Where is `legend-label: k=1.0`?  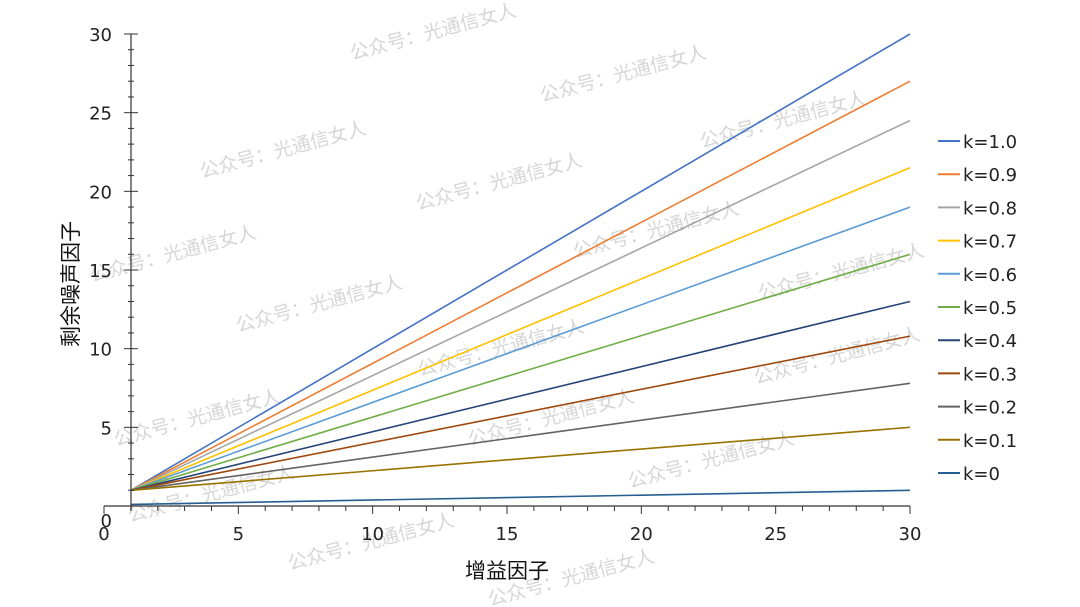 legend-label: k=1.0 is located at coordinates (990, 142).